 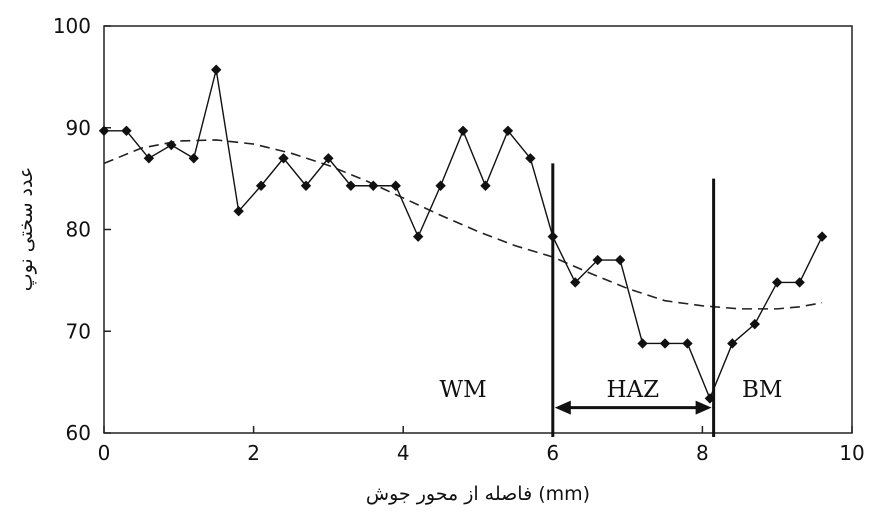 What do you see at coordinates (633, 390) in the screenshot?
I see `region-label-haz: HAZ` at bounding box center [633, 390].